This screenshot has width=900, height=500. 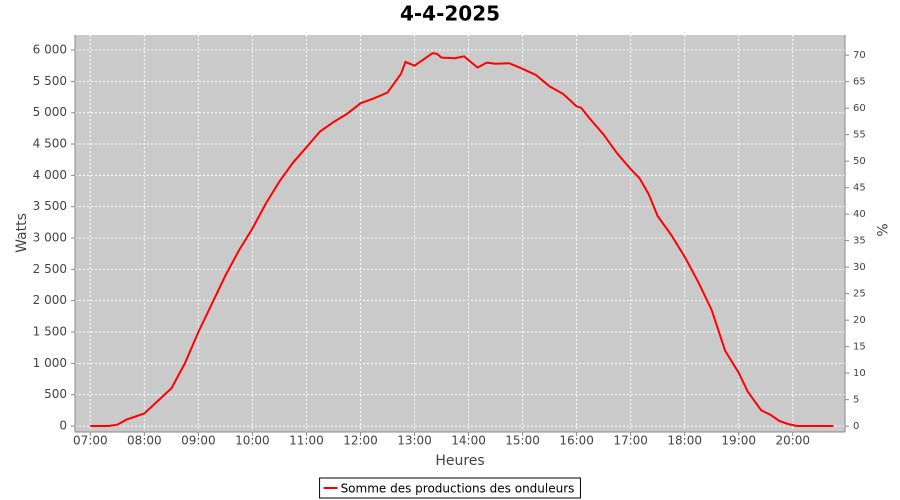 What do you see at coordinates (459, 461) in the screenshot?
I see `x-axis-label: Heures` at bounding box center [459, 461].